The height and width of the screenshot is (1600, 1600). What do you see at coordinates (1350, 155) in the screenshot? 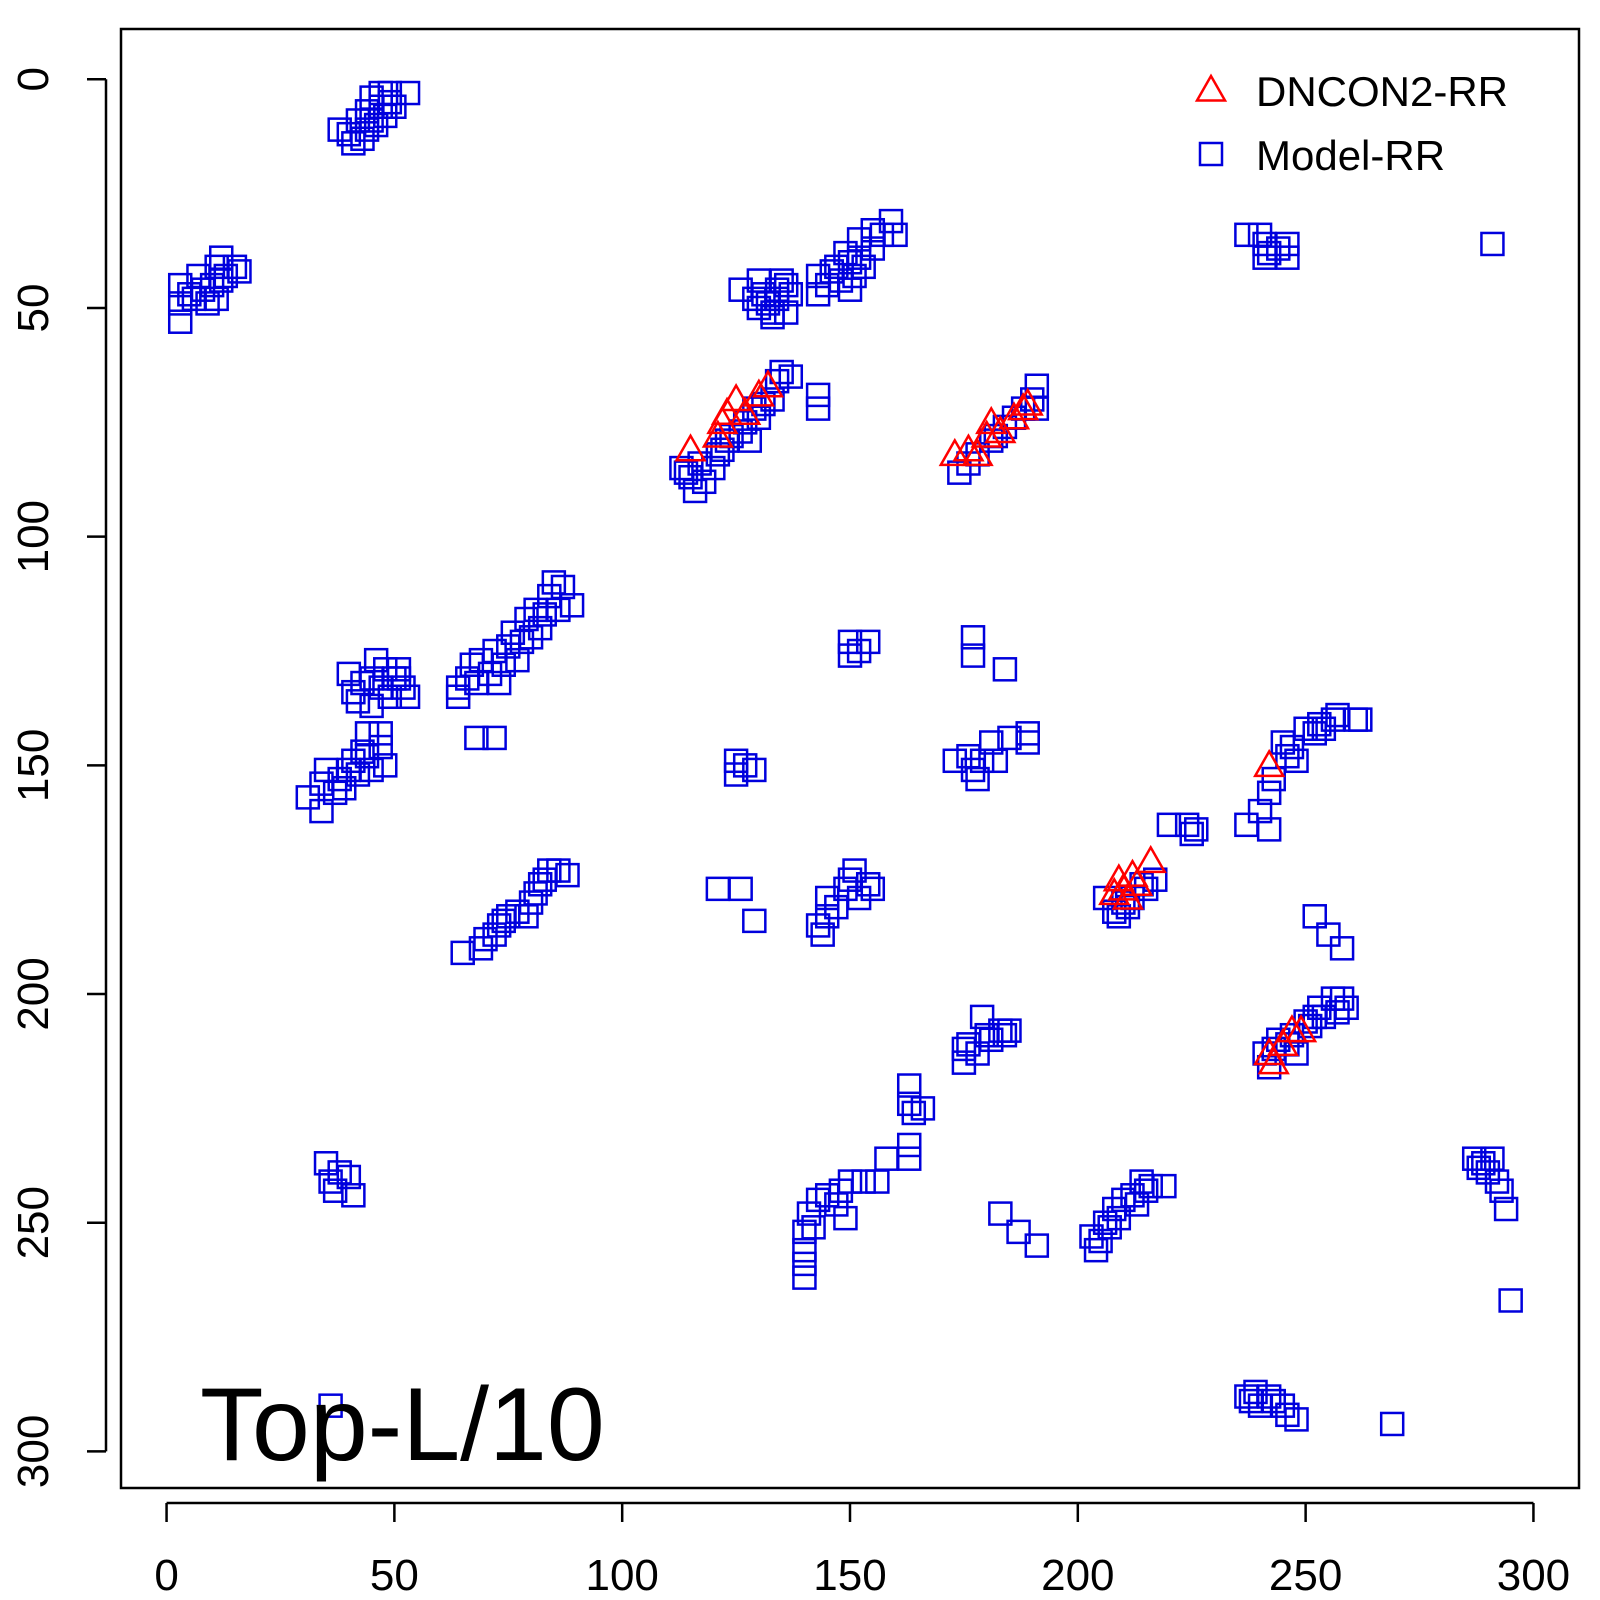
I see `legend-label: Model-RR` at bounding box center [1350, 155].